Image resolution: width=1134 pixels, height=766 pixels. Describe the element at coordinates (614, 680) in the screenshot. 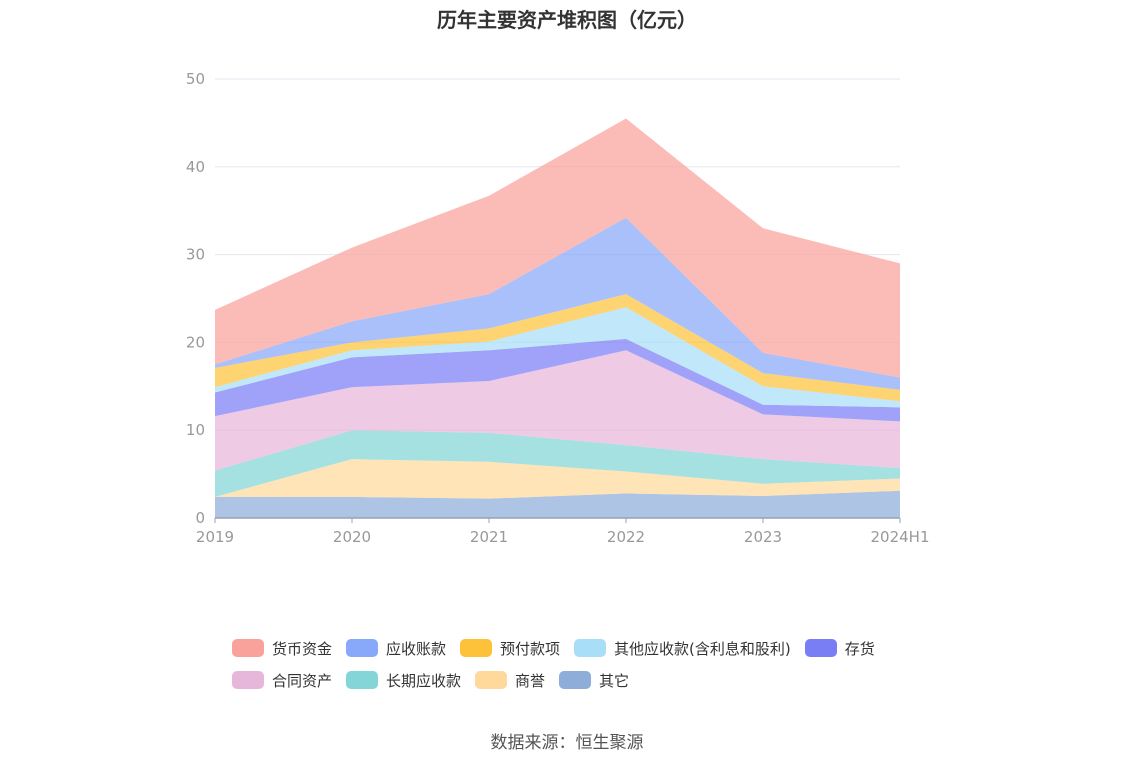

I see `legend-label: 其它` at that location.